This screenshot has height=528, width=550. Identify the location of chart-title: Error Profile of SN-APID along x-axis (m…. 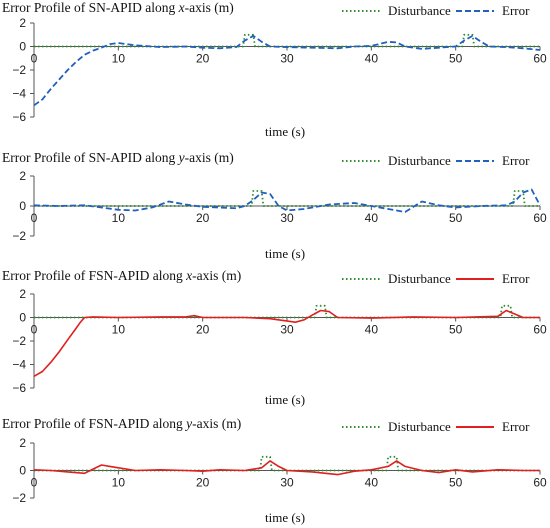
(118, 7).